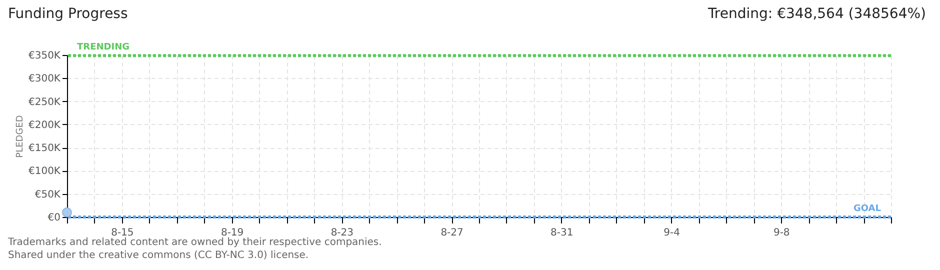  I want to click on y-tick-label: €150K, so click(44, 148).